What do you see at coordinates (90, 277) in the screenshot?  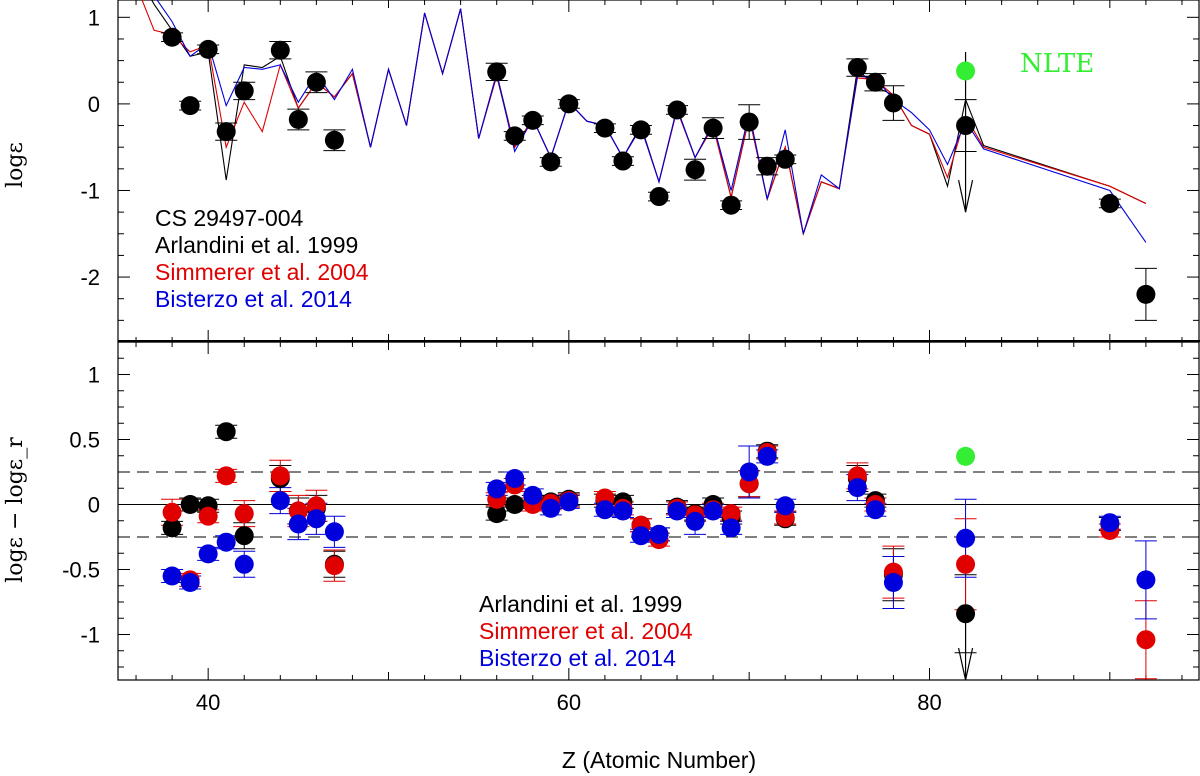 I see `top-y-tick-label: -2` at bounding box center [90, 277].